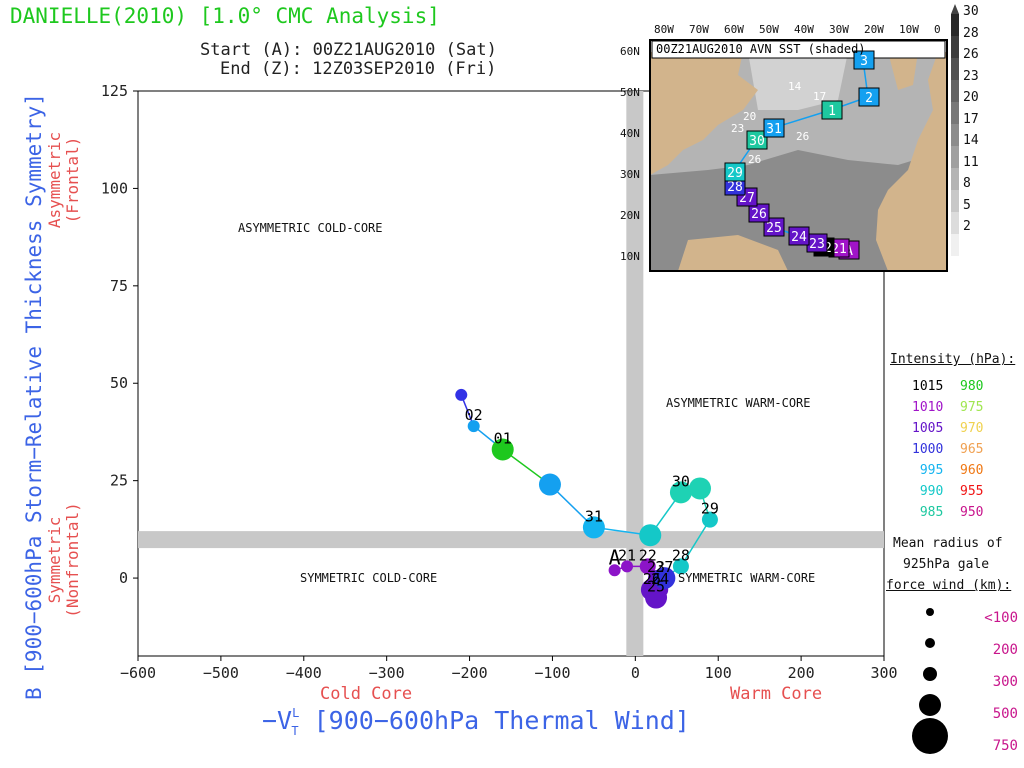 The width and height of the screenshot is (1024, 768). I want to click on radius-legend-title-3: force wind (km):, so click(949, 585).